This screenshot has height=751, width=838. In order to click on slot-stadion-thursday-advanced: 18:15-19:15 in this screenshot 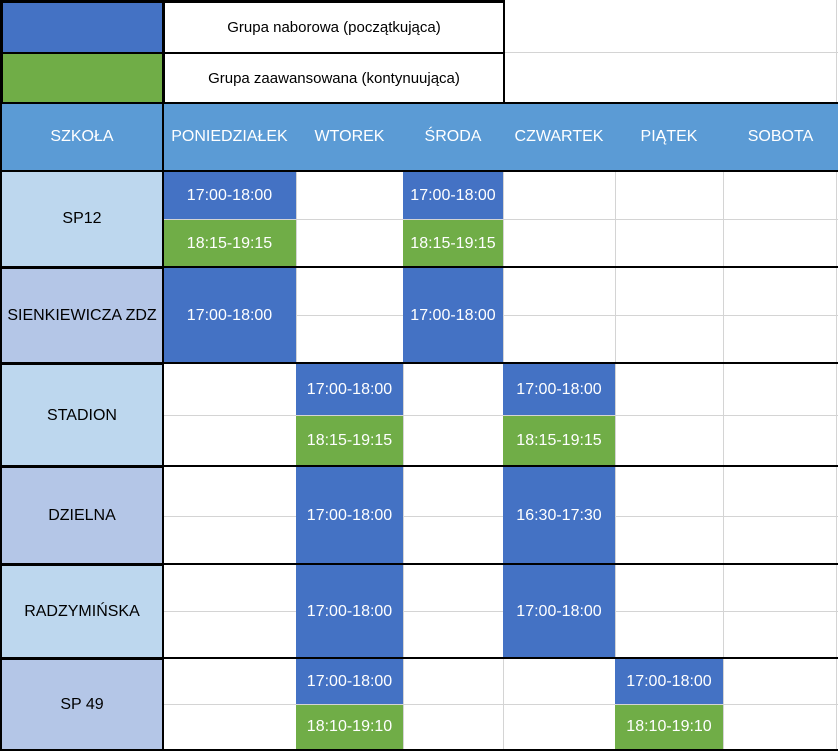, I will do `click(559, 441)`.